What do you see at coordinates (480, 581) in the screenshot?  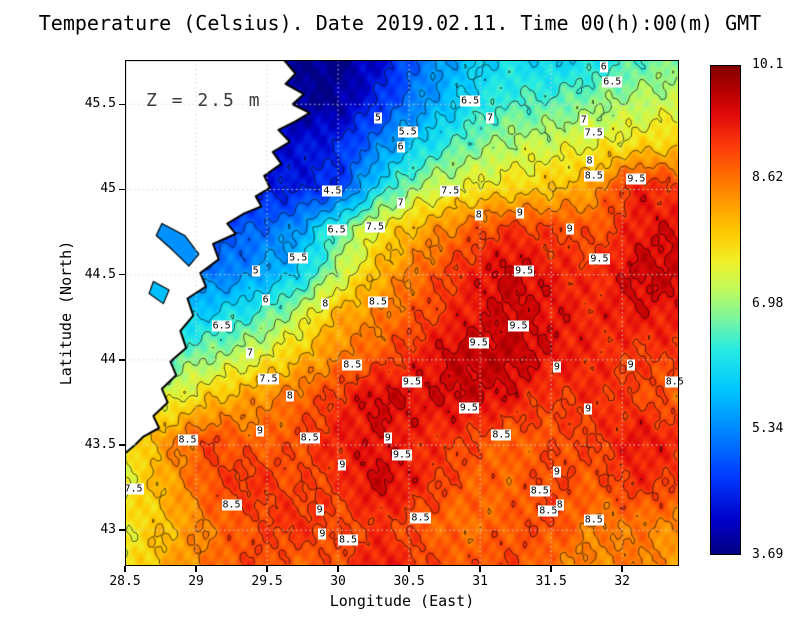 I see `x-tick-label: 31` at bounding box center [480, 581].